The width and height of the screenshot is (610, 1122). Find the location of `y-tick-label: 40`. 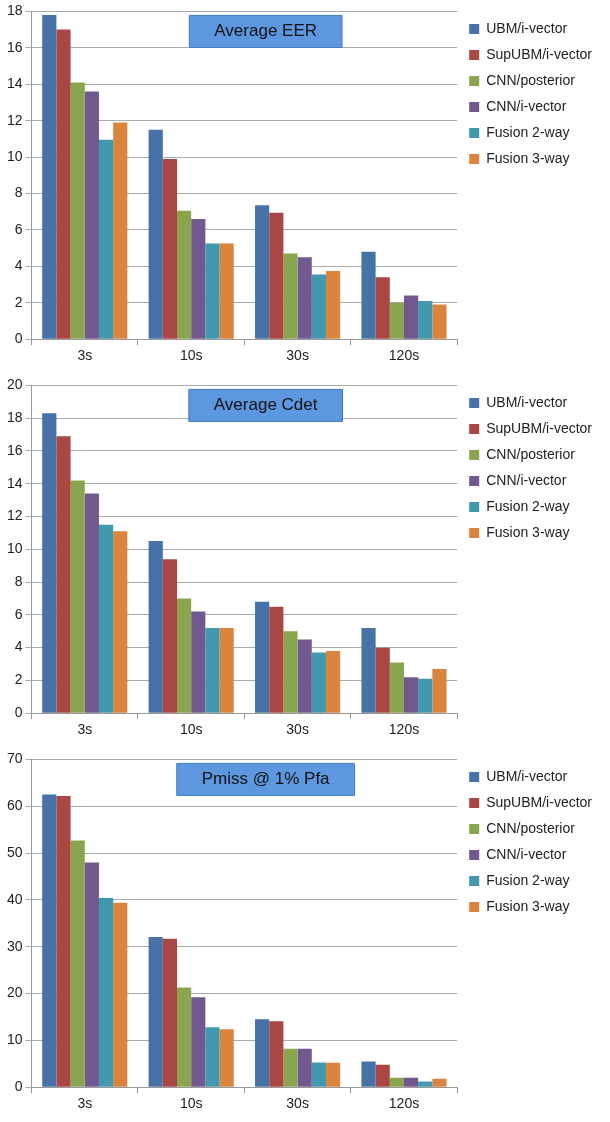

y-tick-label: 40 is located at coordinates (14, 898).